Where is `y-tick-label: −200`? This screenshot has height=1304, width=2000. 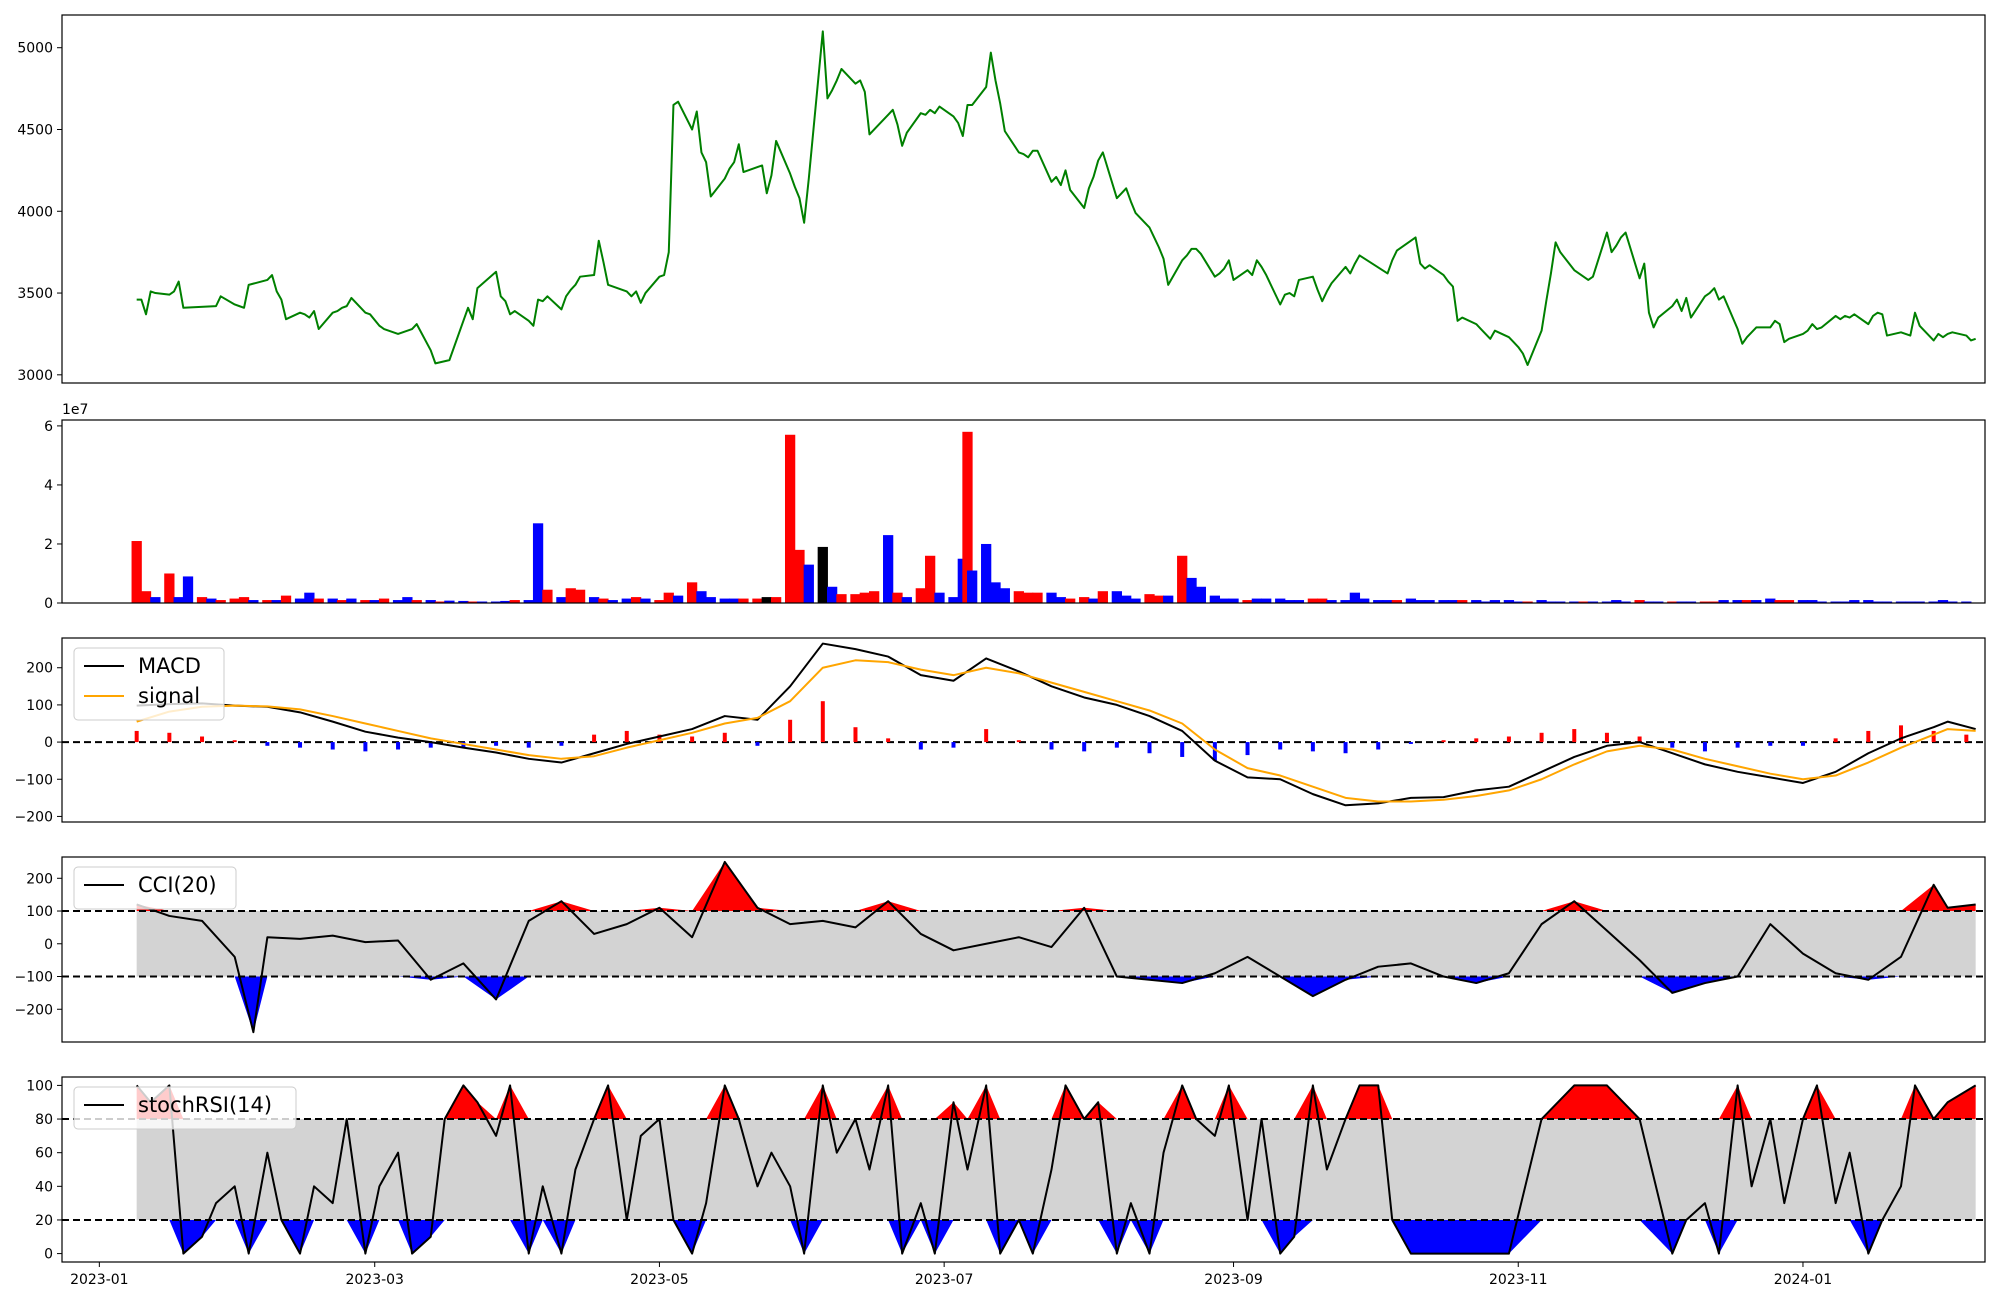
y-tick-label: −200 is located at coordinates (34, 1010).